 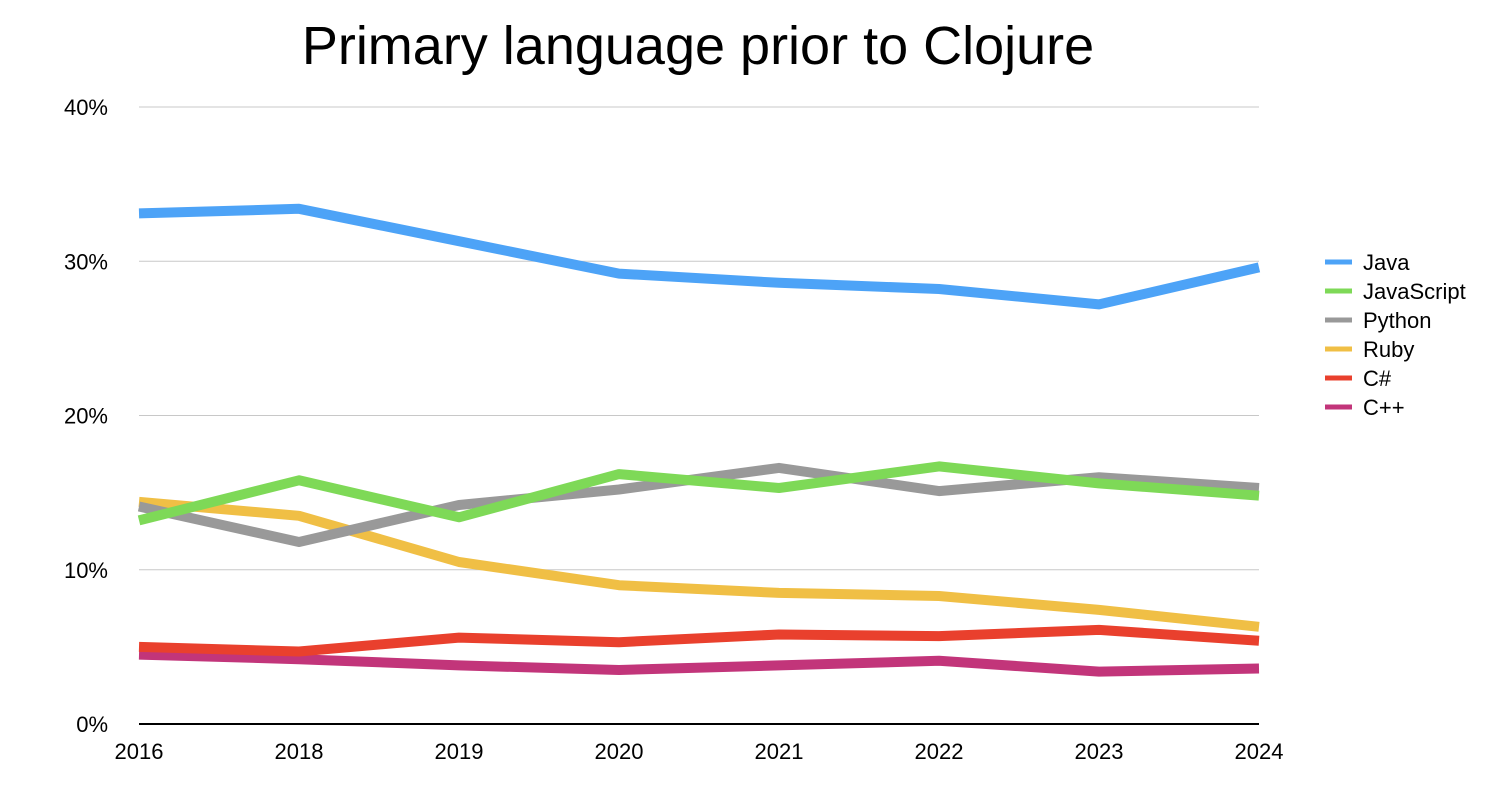 What do you see at coordinates (1386, 262) in the screenshot?
I see `legend-label-java: Java` at bounding box center [1386, 262].